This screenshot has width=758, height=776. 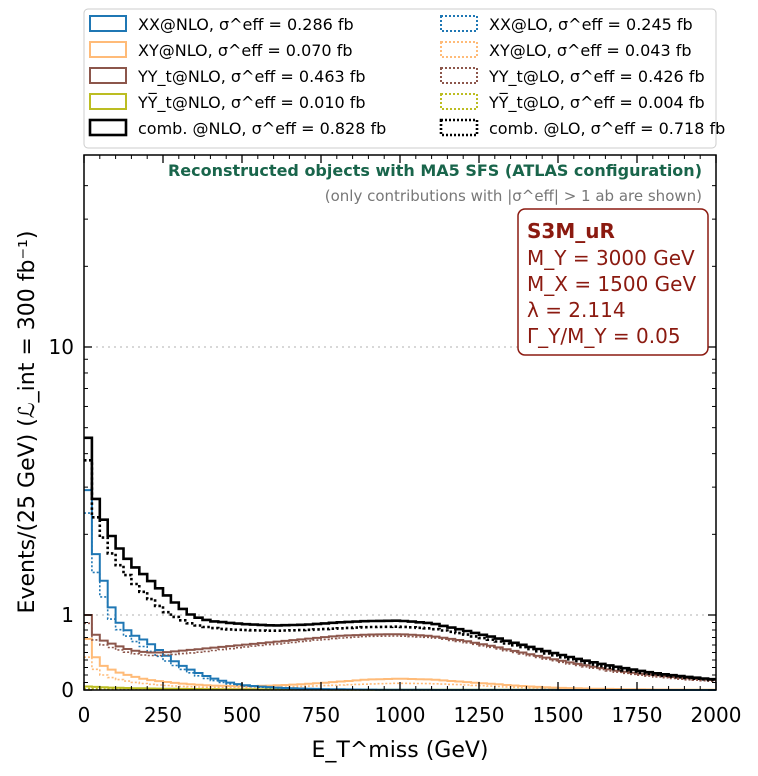 What do you see at coordinates (591, 24) in the screenshot?
I see `legend-label: XX@LO, σ^eff = 0.245 fb` at bounding box center [591, 24].